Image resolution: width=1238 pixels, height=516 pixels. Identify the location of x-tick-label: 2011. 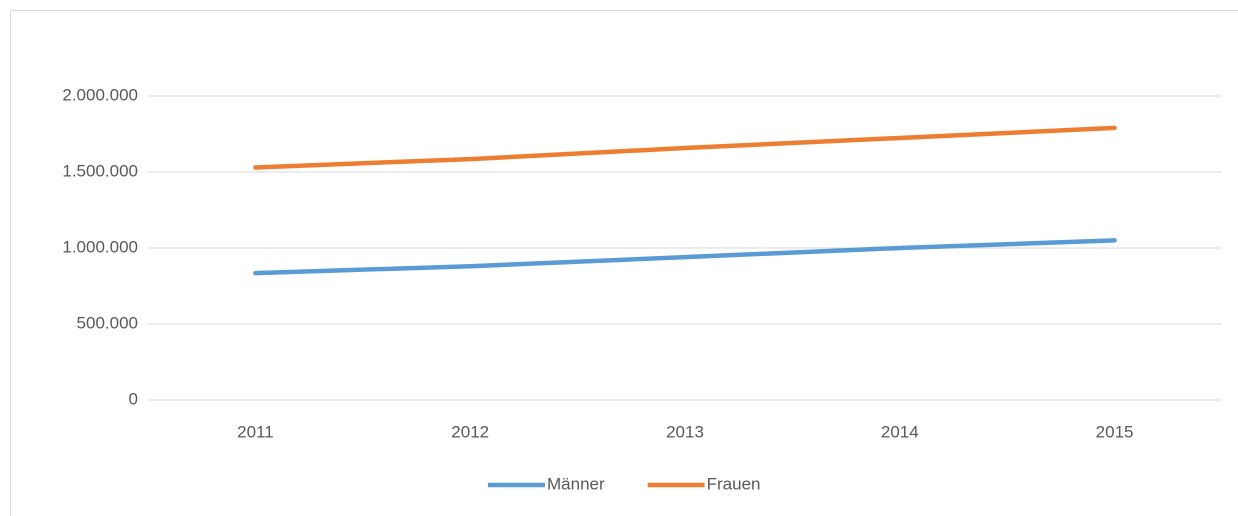
(255, 431).